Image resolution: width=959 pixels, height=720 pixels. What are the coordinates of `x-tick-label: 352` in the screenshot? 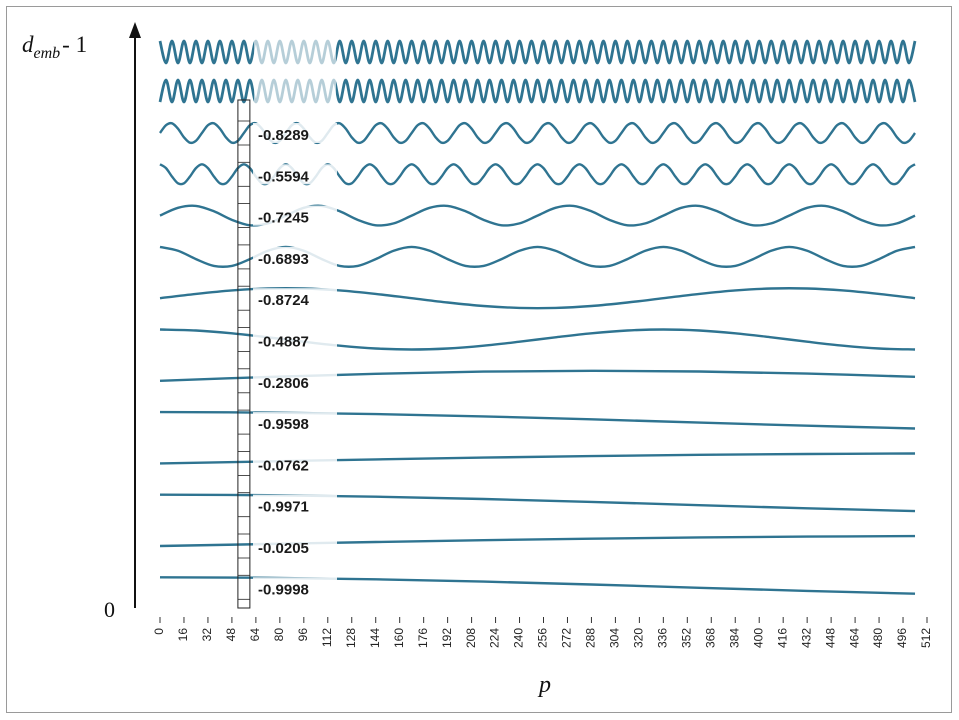 It's located at (686, 638).